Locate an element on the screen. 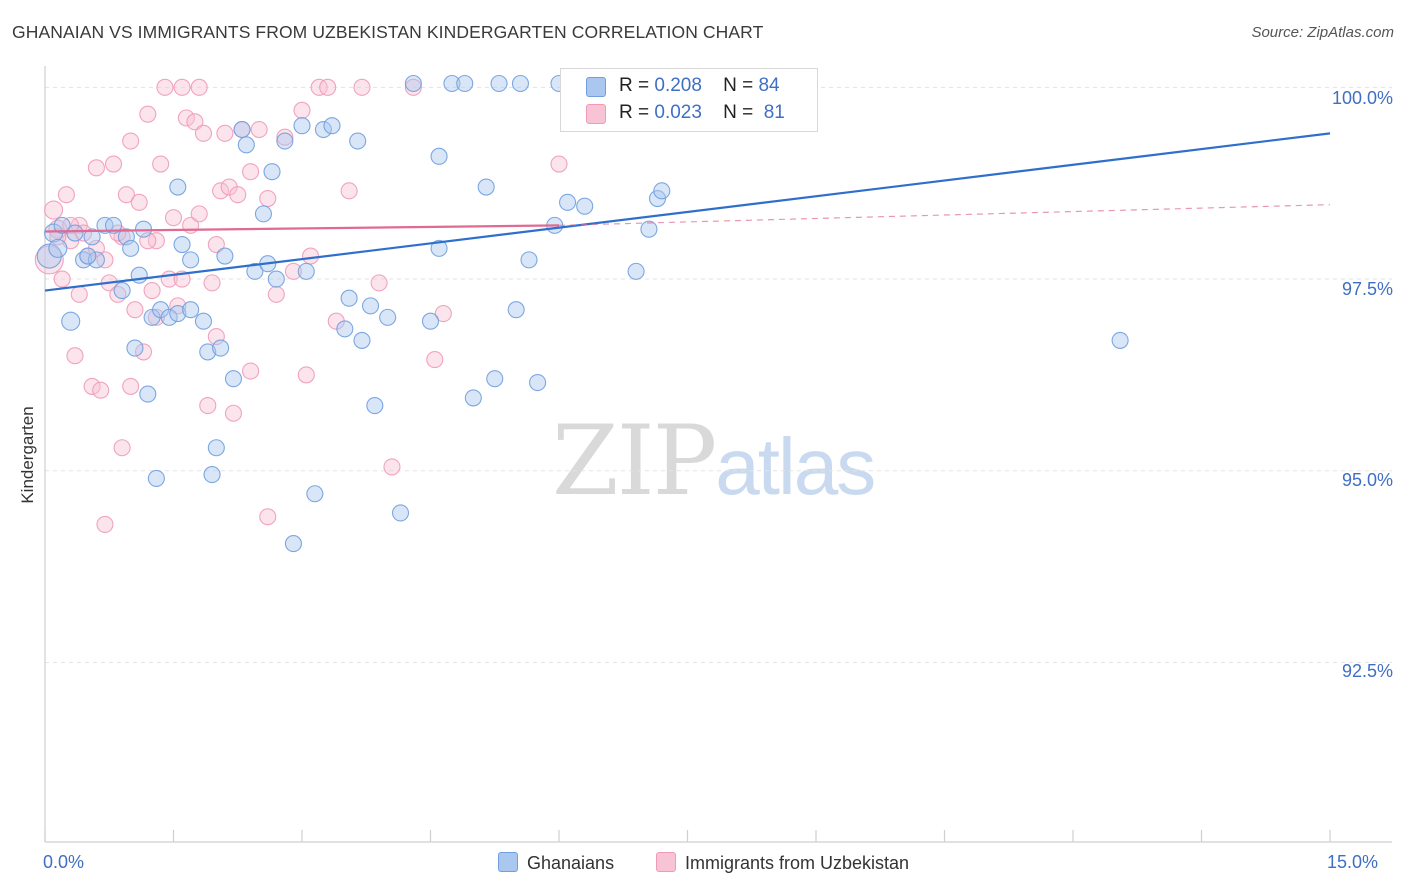 The height and width of the screenshot is (892, 1406). n-value: 81 is located at coordinates (774, 112).